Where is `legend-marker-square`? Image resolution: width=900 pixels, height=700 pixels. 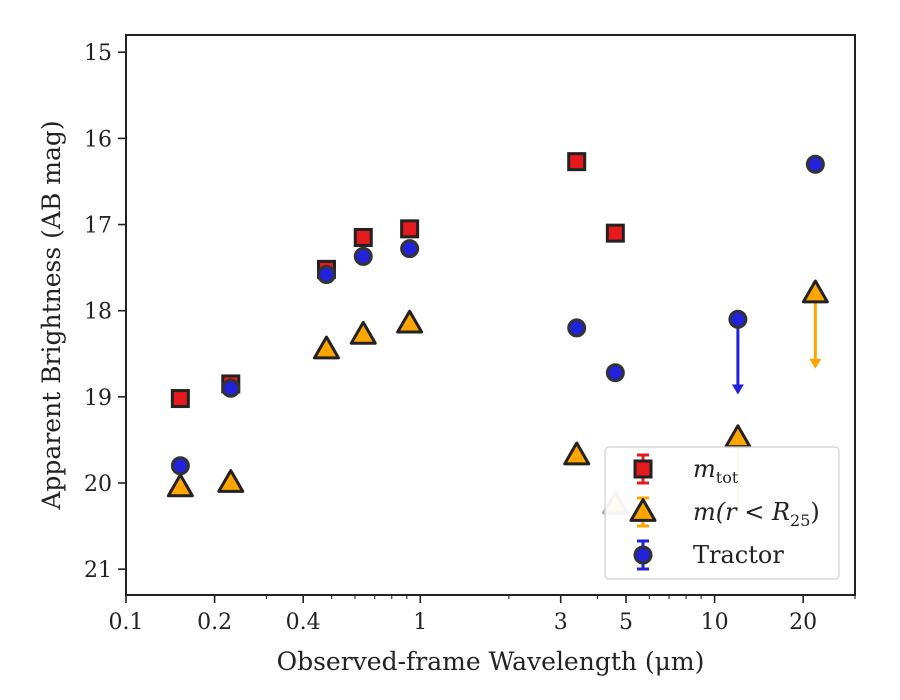 legend-marker-square is located at coordinates (643, 469).